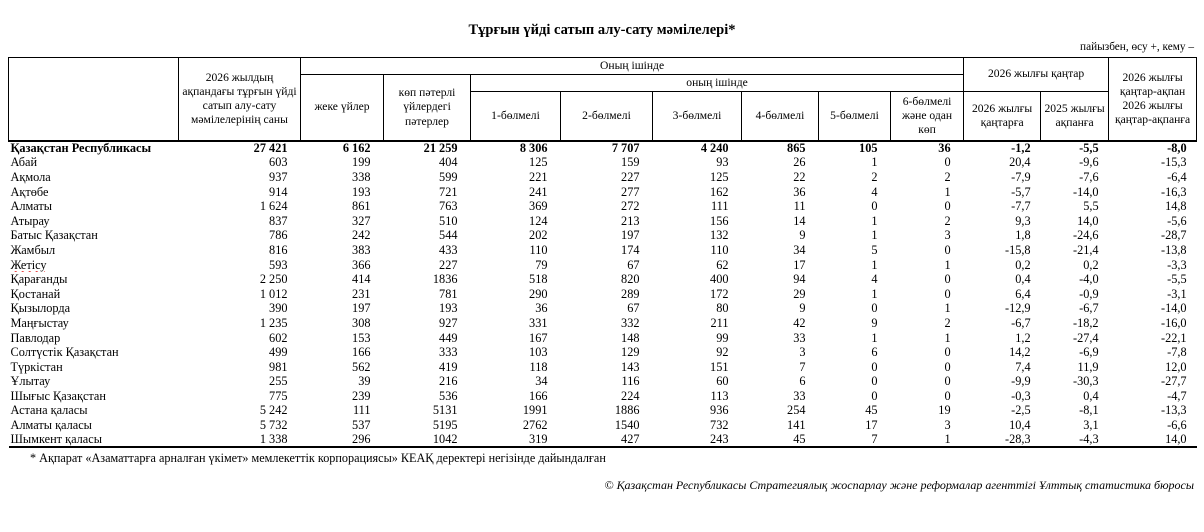 This screenshot has height=532, width=1204. What do you see at coordinates (361, 308) in the screenshot?
I see `value-cell: 197` at bounding box center [361, 308].